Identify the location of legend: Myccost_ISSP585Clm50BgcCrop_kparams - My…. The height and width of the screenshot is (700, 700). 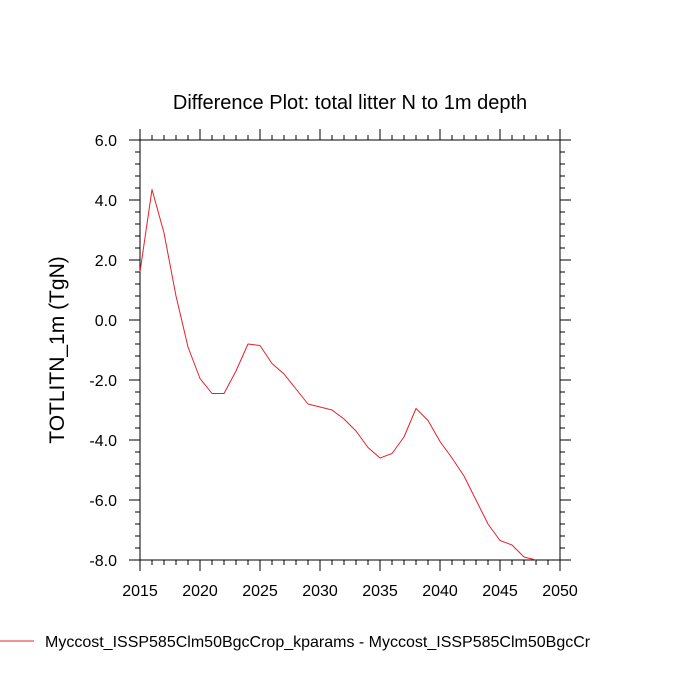
(295, 642).